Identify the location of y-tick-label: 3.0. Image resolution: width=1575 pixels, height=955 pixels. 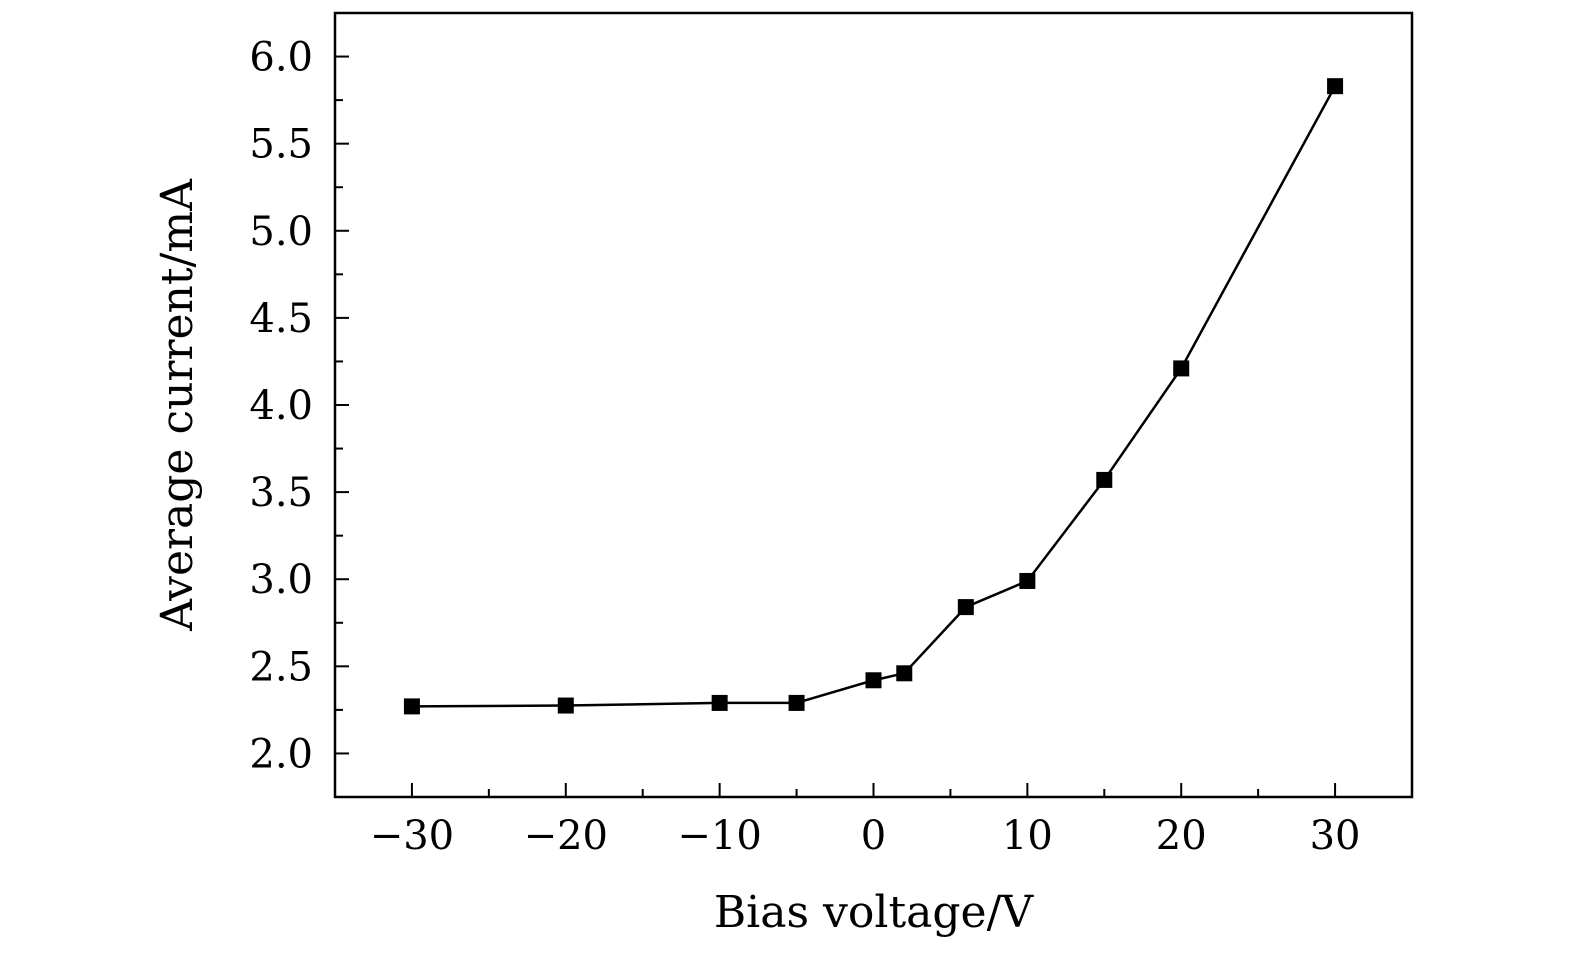
(281, 580).